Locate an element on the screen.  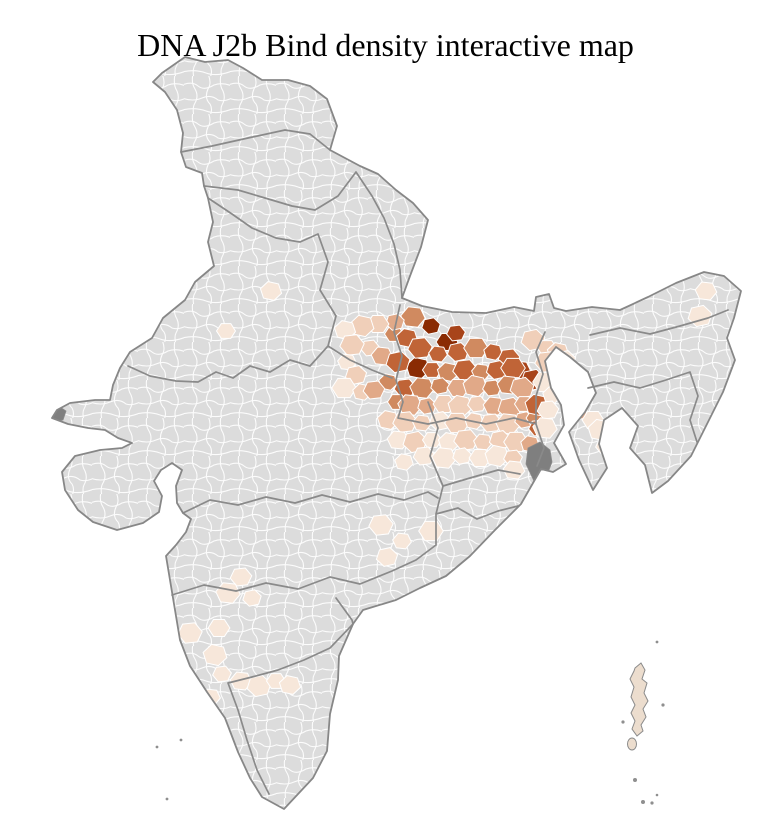
andaman-small-island is located at coordinates (632, 744).